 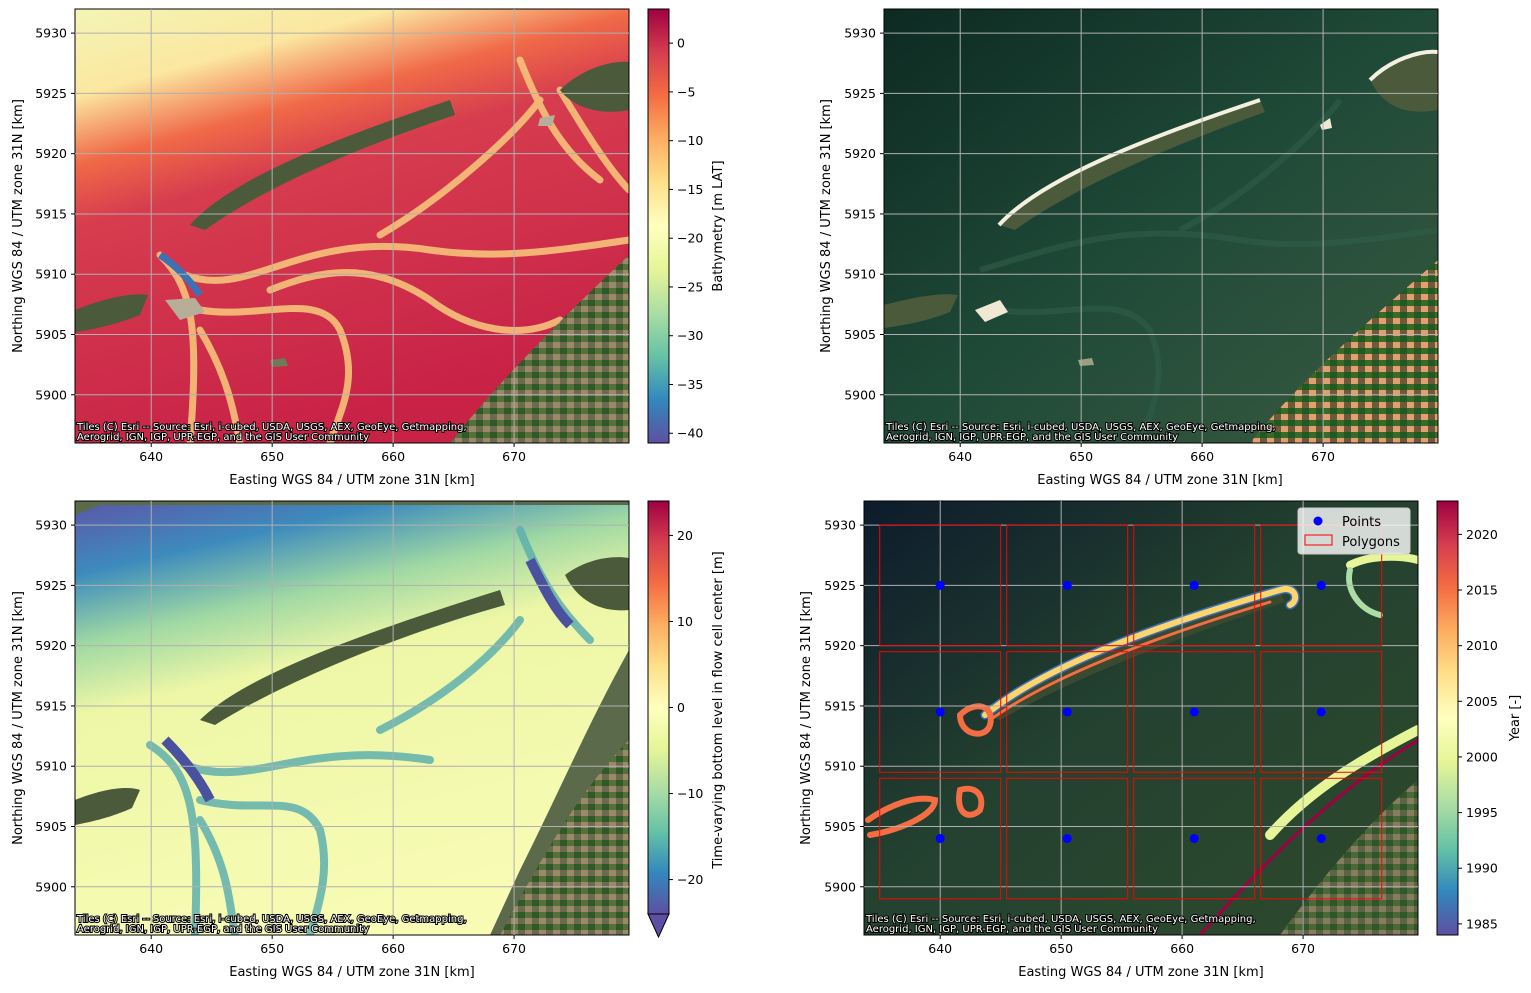 I want to click on colorbar-label: Bathymetry [m LAT], so click(x=718, y=225).